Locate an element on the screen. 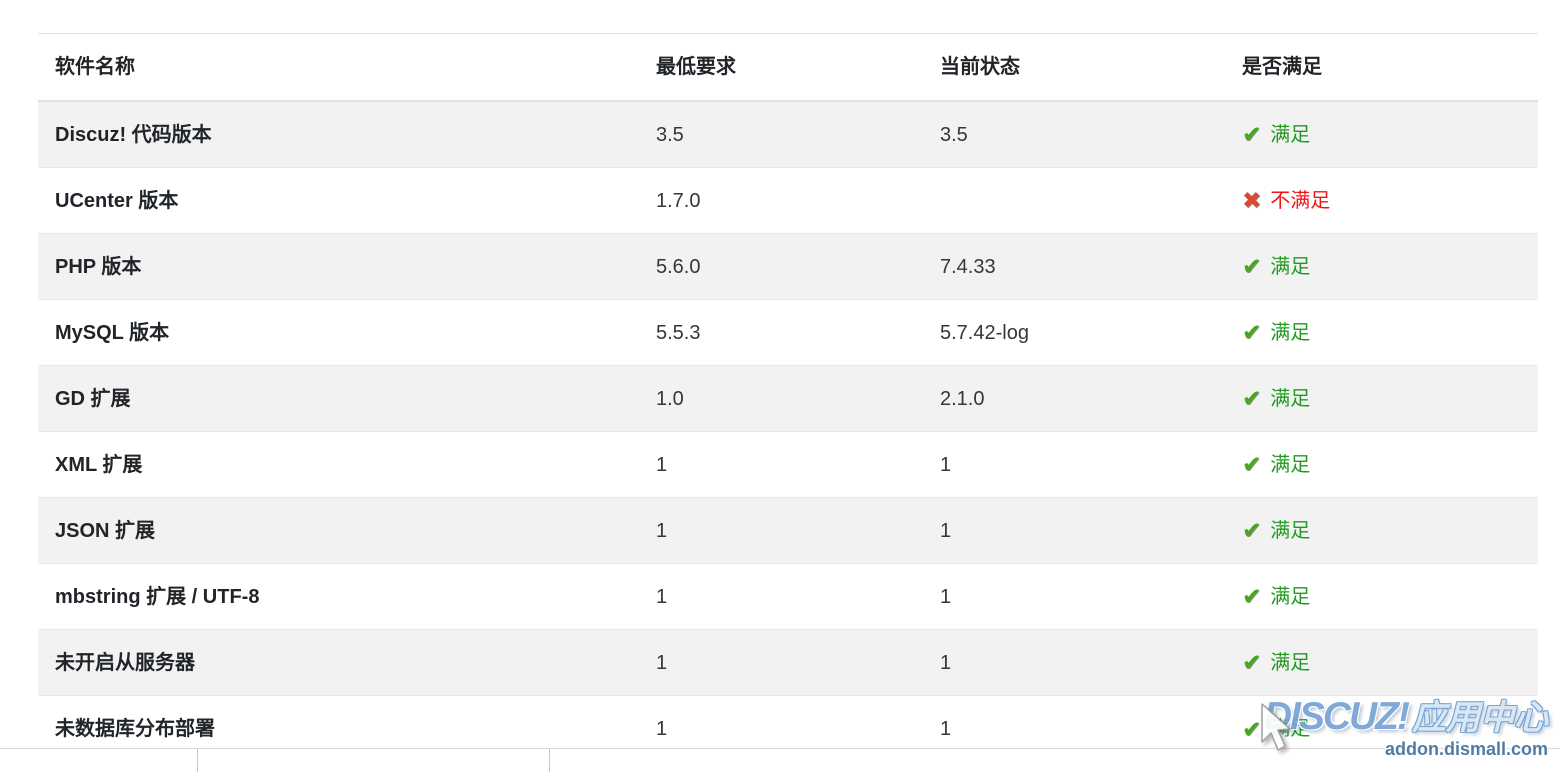  table-row: 未开启从服务器 1 1 ✔ 满足 is located at coordinates (788, 663).